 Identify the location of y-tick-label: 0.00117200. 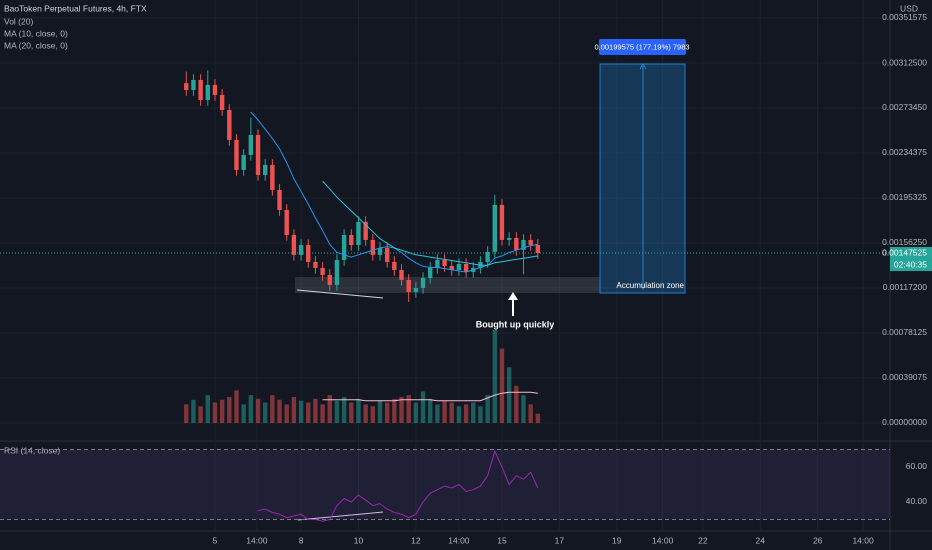
(905, 287).